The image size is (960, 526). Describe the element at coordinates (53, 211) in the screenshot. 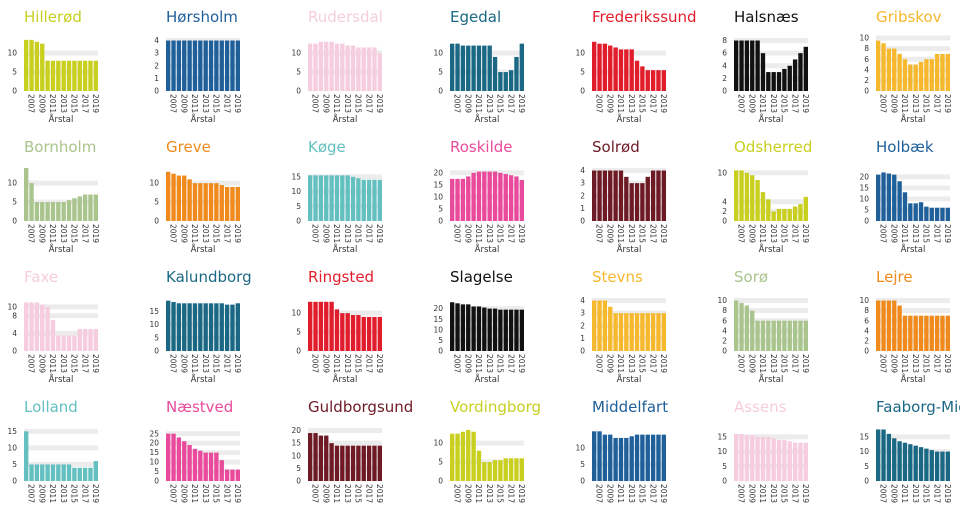

I see `bar-chart: 0 5 10 2007 2009 2011 2013 2015 2017 2019 Årstal` at that location.